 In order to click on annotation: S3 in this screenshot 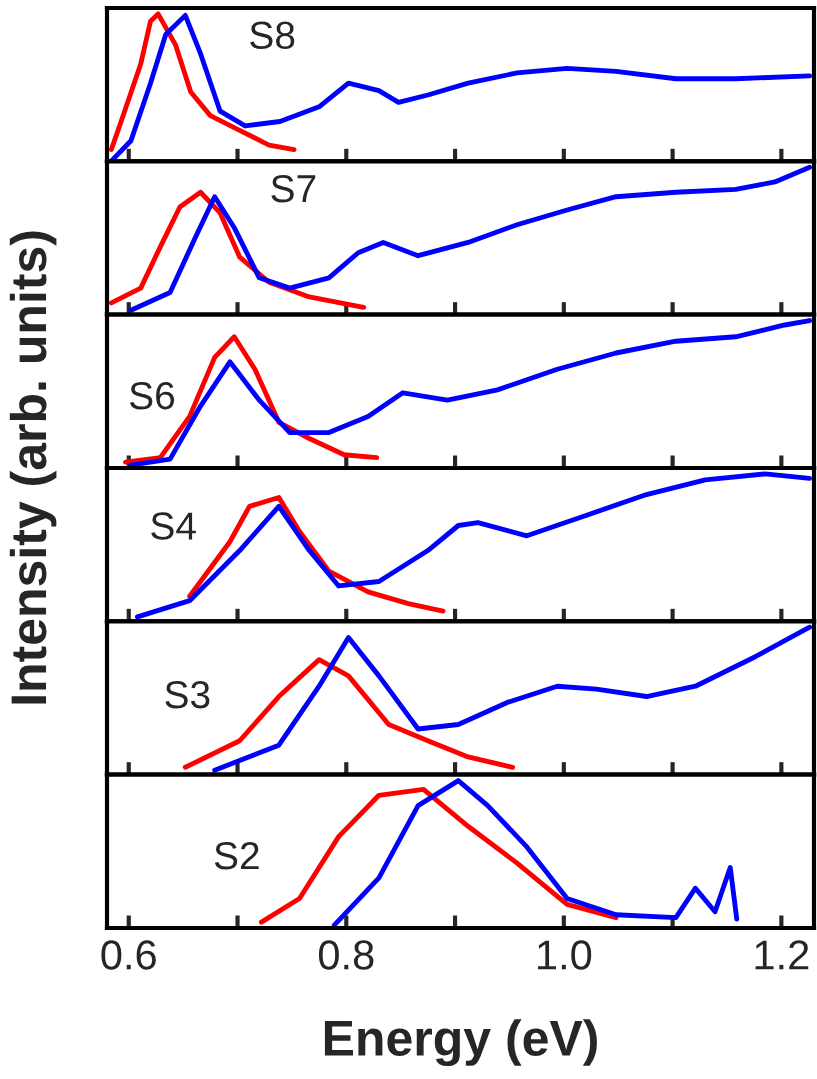, I will do `click(187, 694)`.